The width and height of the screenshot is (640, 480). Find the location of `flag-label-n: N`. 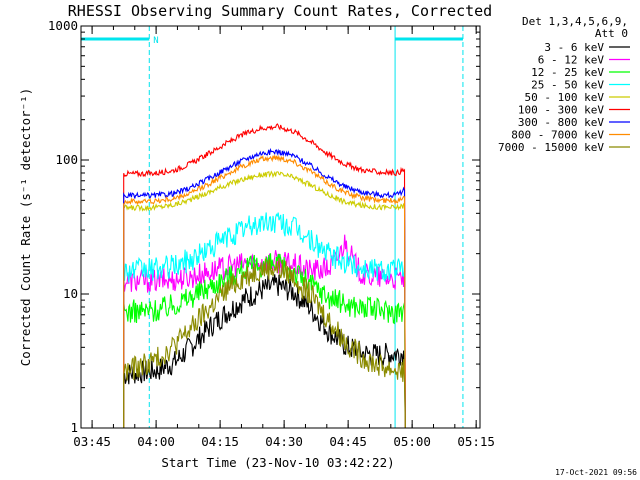

flag-label-n: N is located at coordinates (155, 41).